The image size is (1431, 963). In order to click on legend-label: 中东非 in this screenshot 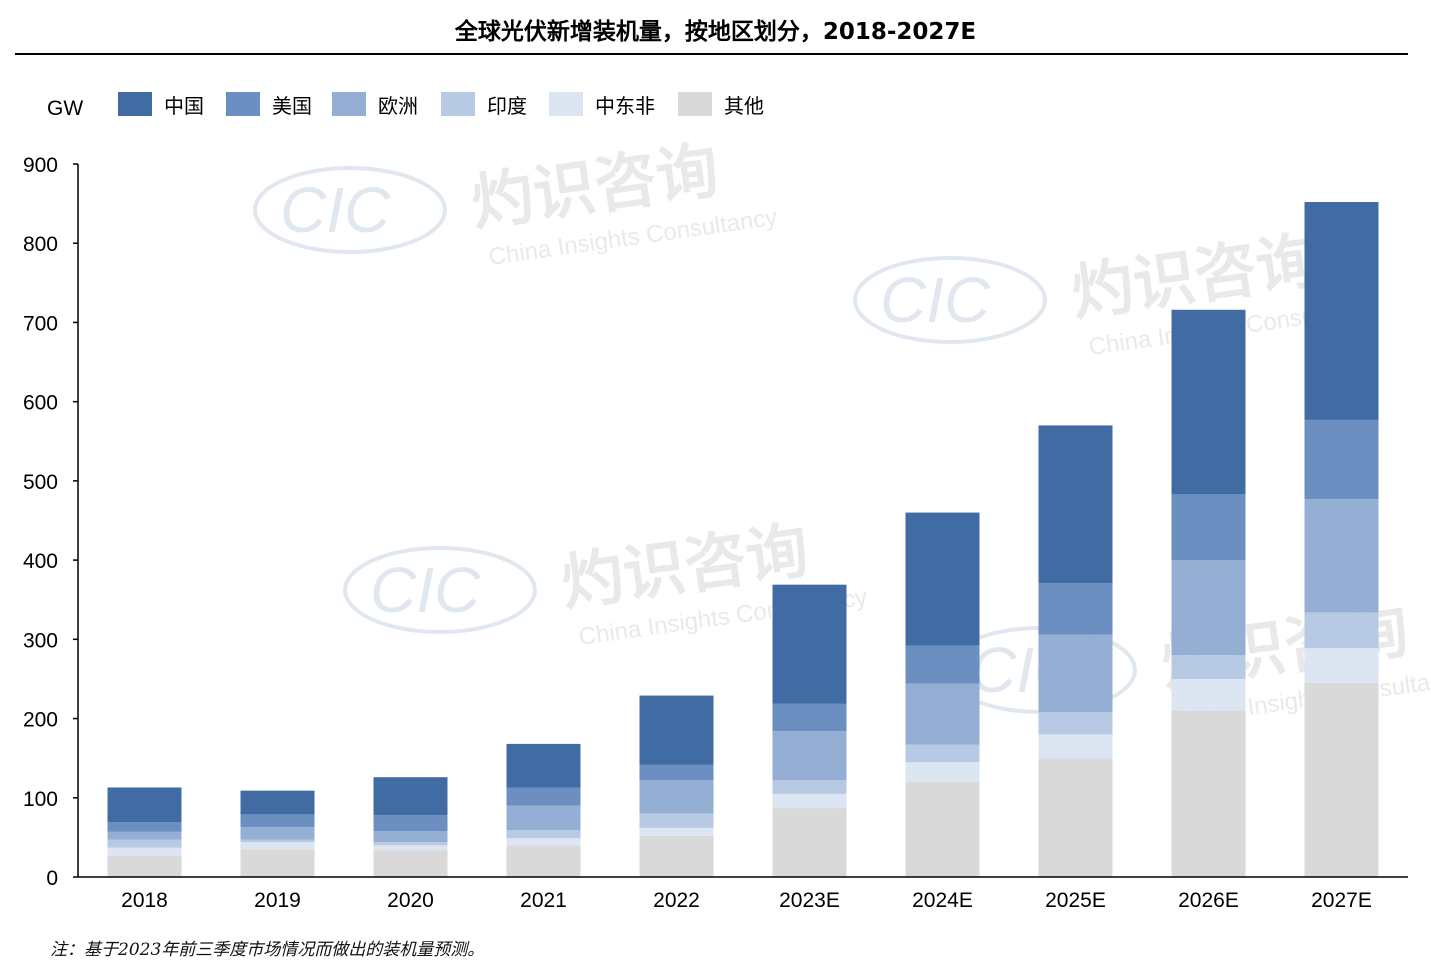, I will do `click(625, 106)`.